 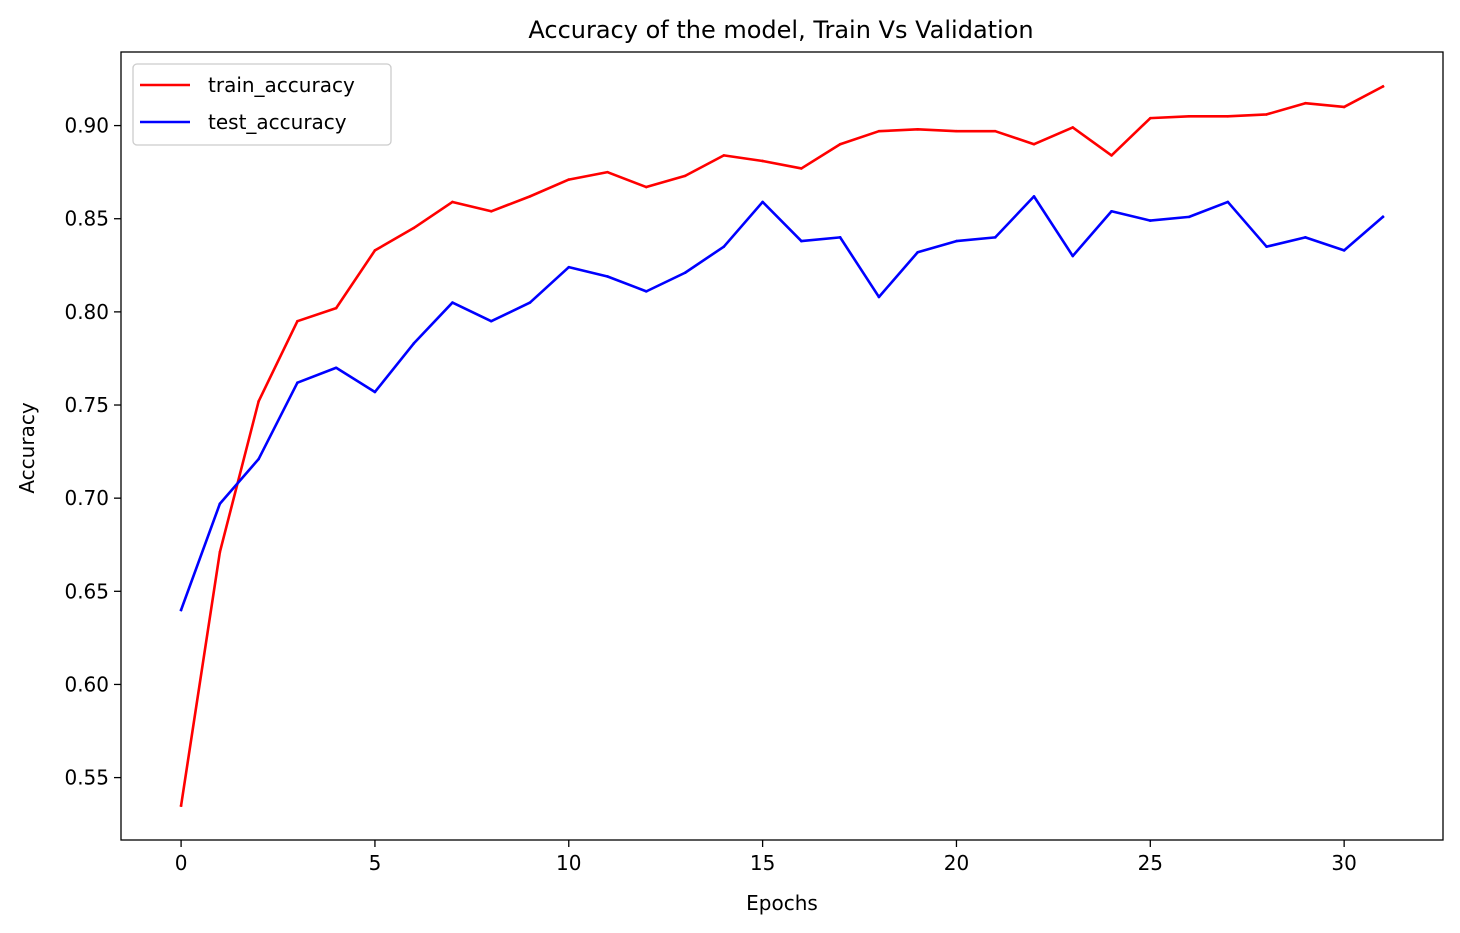 I want to click on x-tick-label: 5, so click(x=375, y=863).